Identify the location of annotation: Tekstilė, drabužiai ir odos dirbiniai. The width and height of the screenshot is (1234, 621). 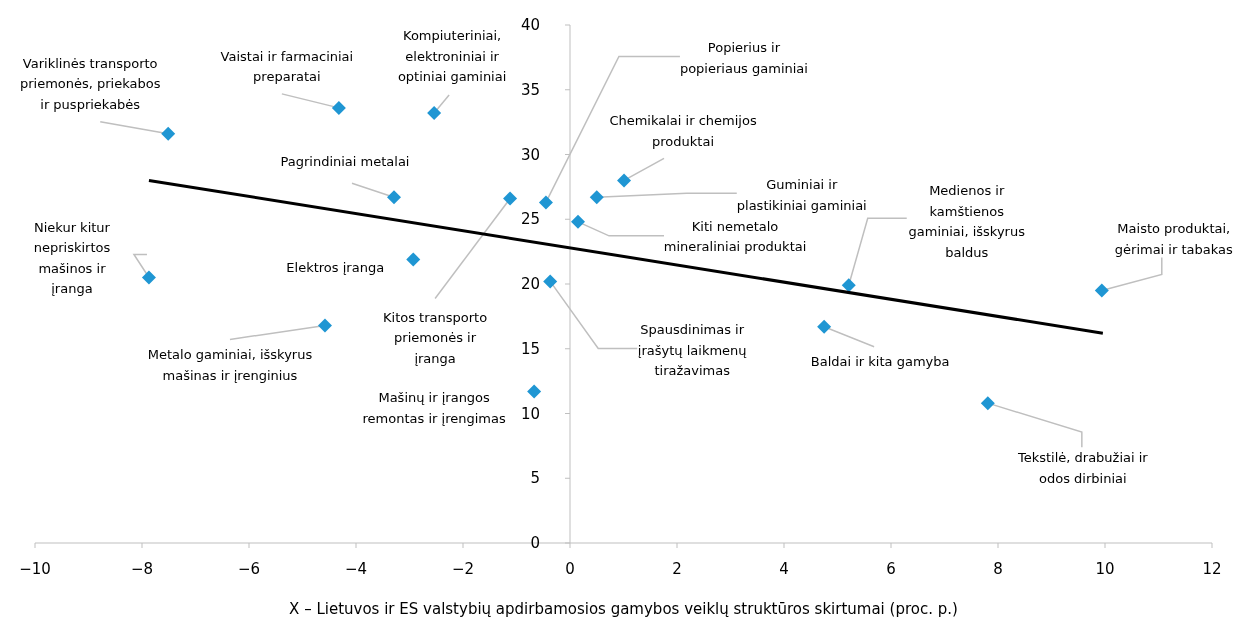
(1082, 468).